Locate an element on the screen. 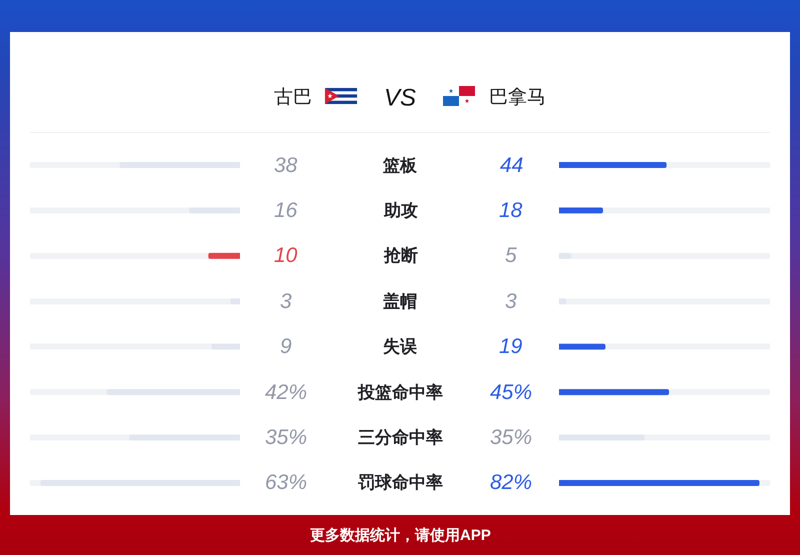 This screenshot has height=555, width=800. legend-label: 古巴 is located at coordinates (293, 97).